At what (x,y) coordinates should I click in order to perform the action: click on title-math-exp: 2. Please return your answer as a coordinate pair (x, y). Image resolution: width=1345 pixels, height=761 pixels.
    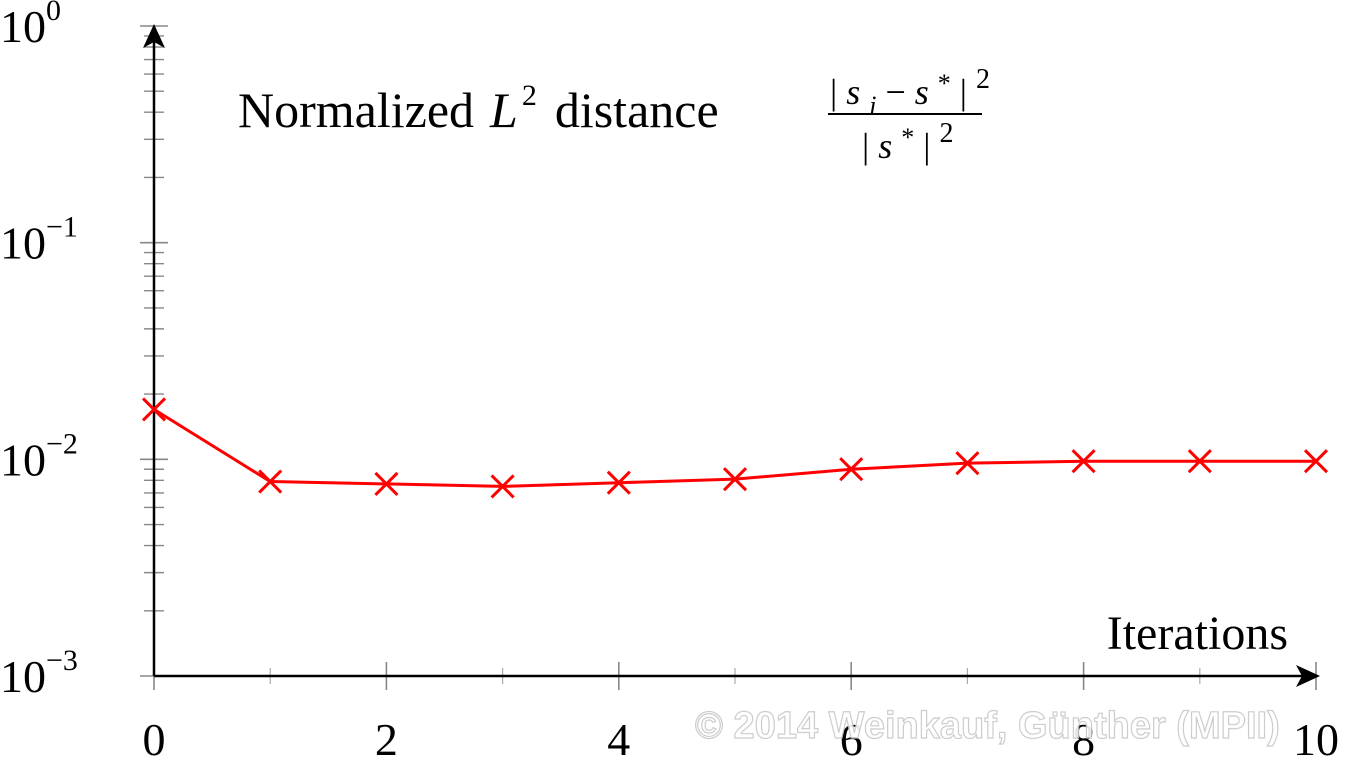
    Looking at the image, I should click on (529, 95).